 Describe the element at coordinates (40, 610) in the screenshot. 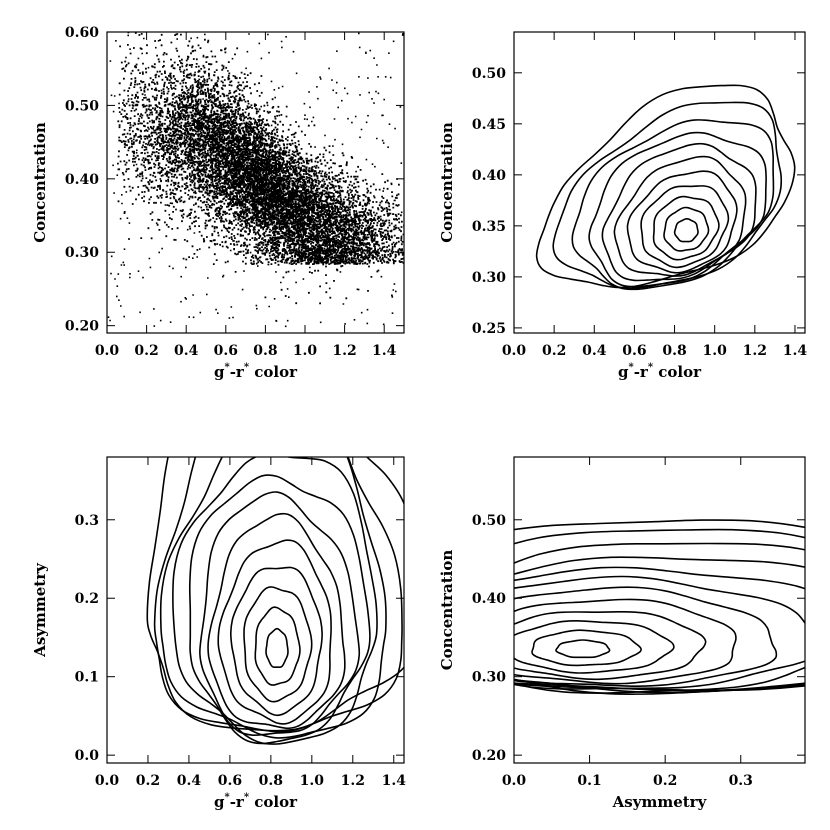

I see `y-axis-label: Asymmetry` at that location.